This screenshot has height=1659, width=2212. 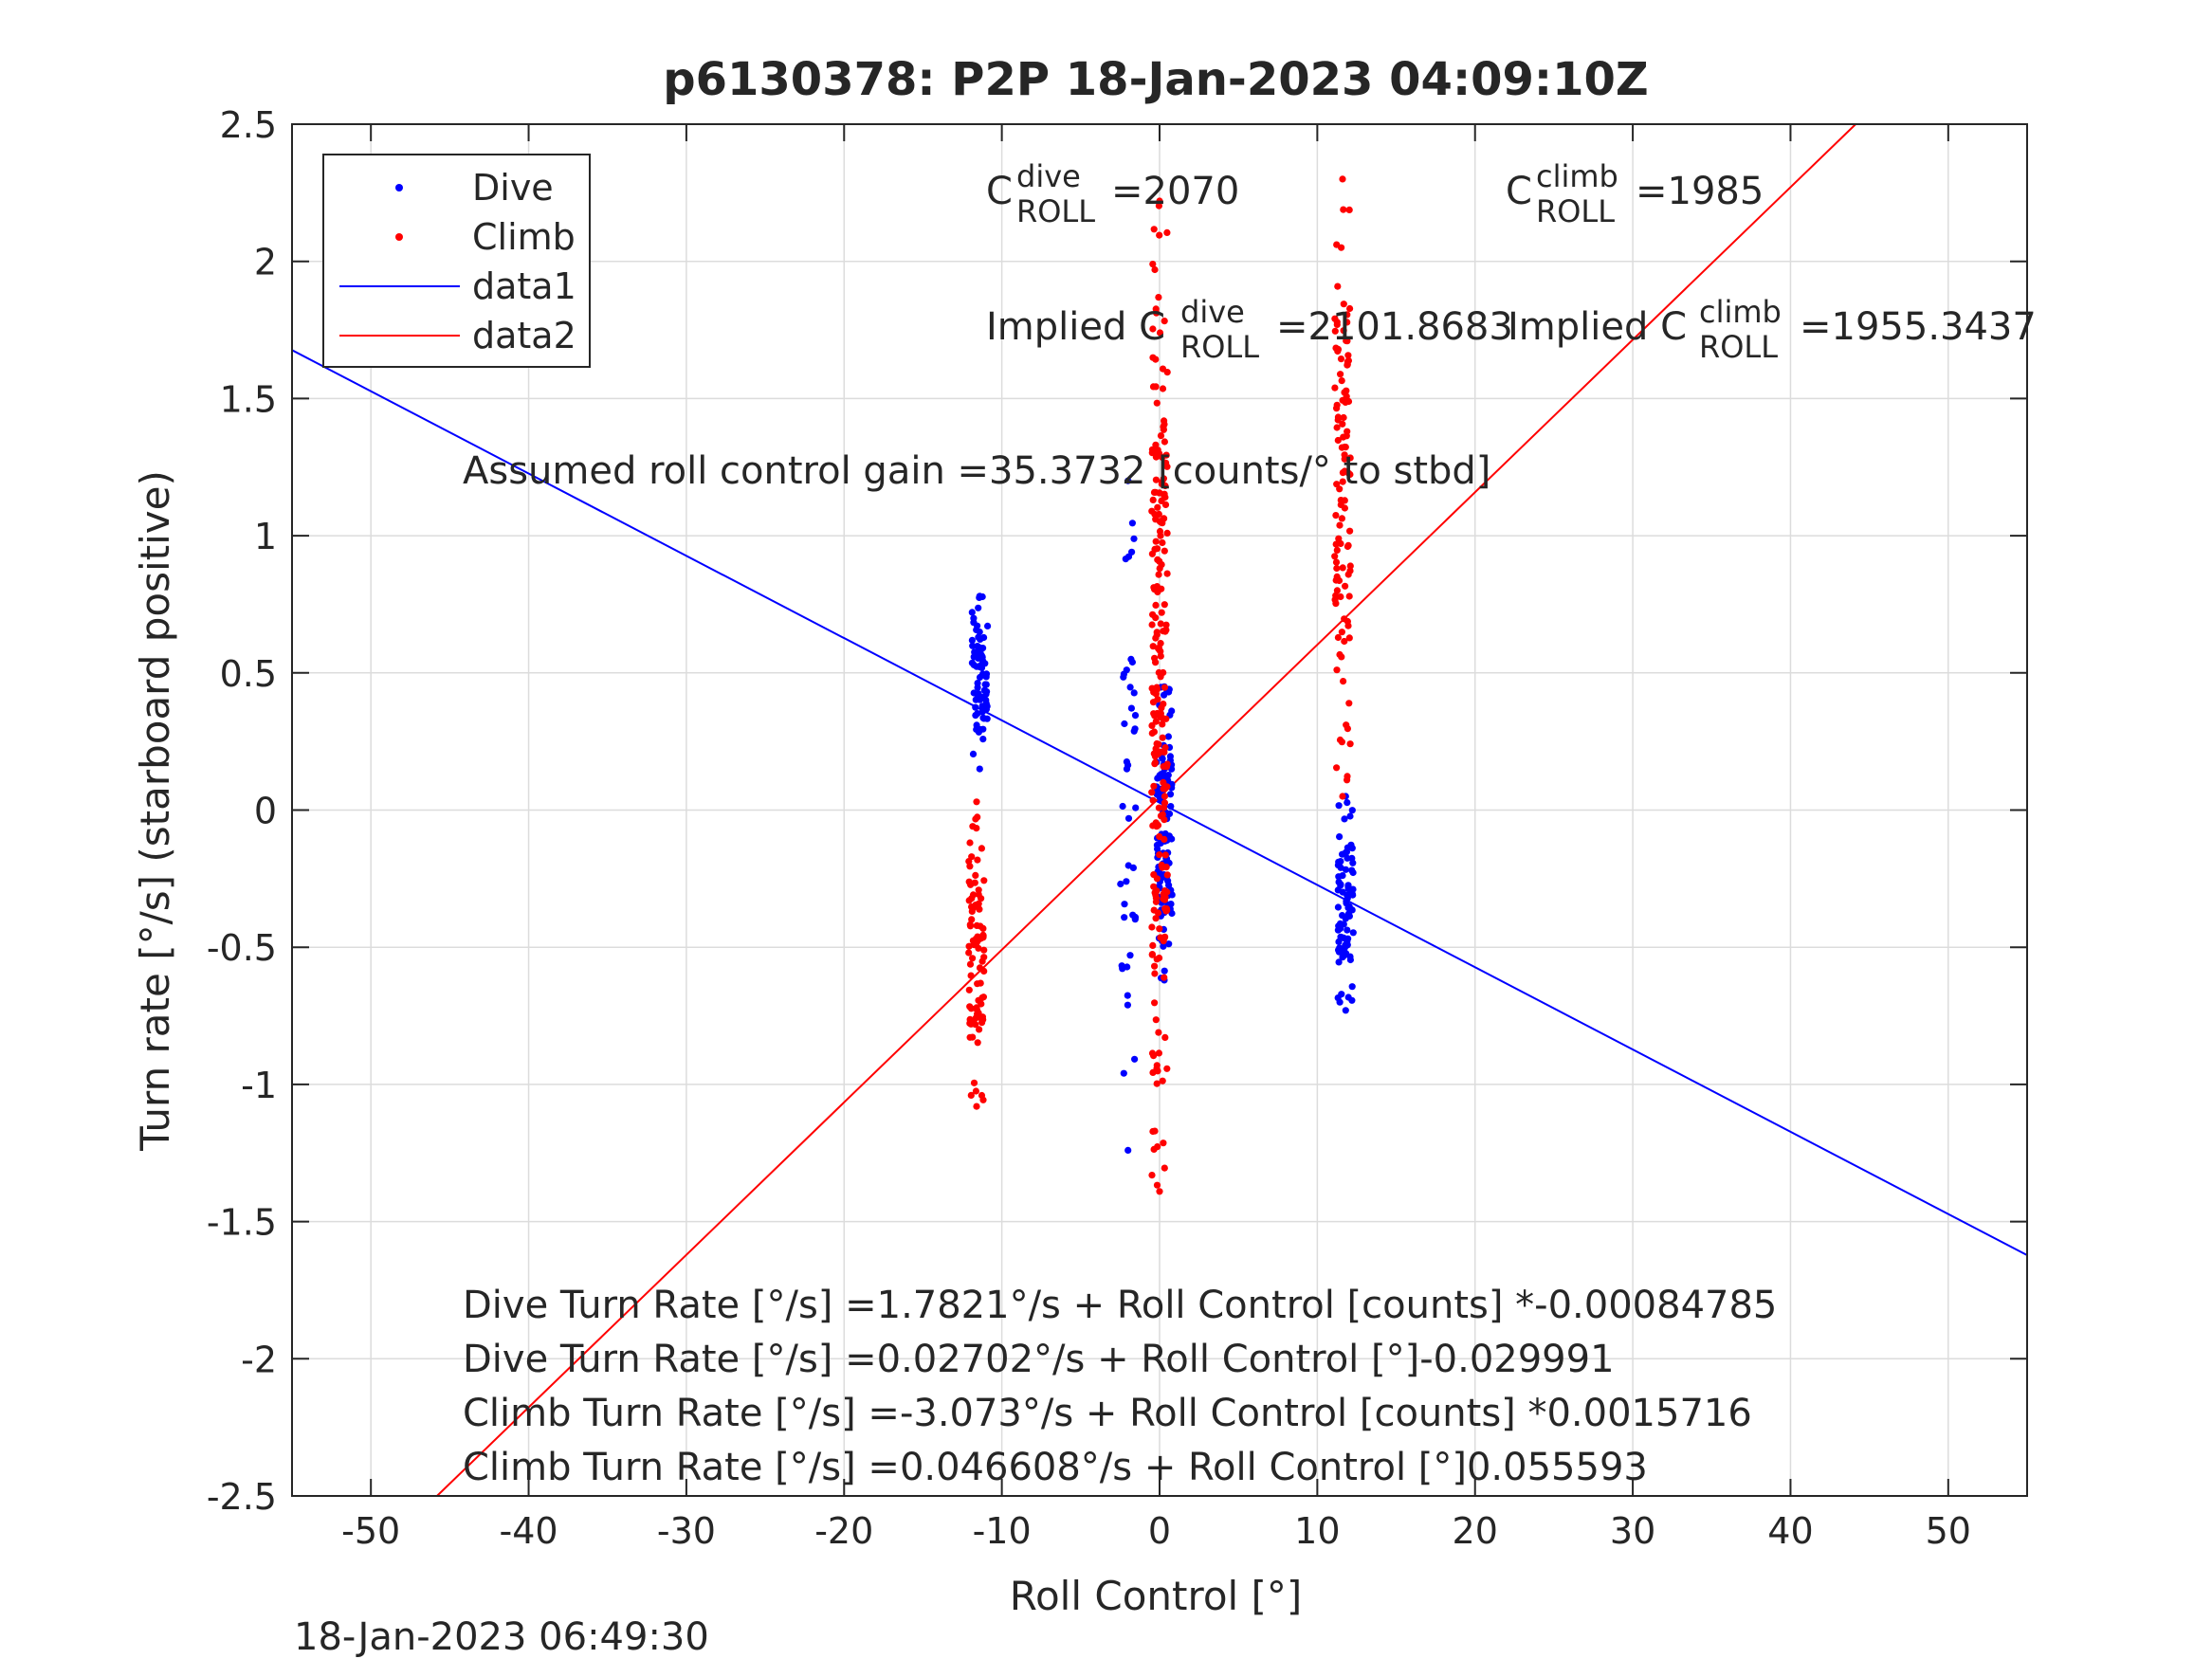 I want to click on c-dive-sub: ROLL, so click(x=1055, y=211).